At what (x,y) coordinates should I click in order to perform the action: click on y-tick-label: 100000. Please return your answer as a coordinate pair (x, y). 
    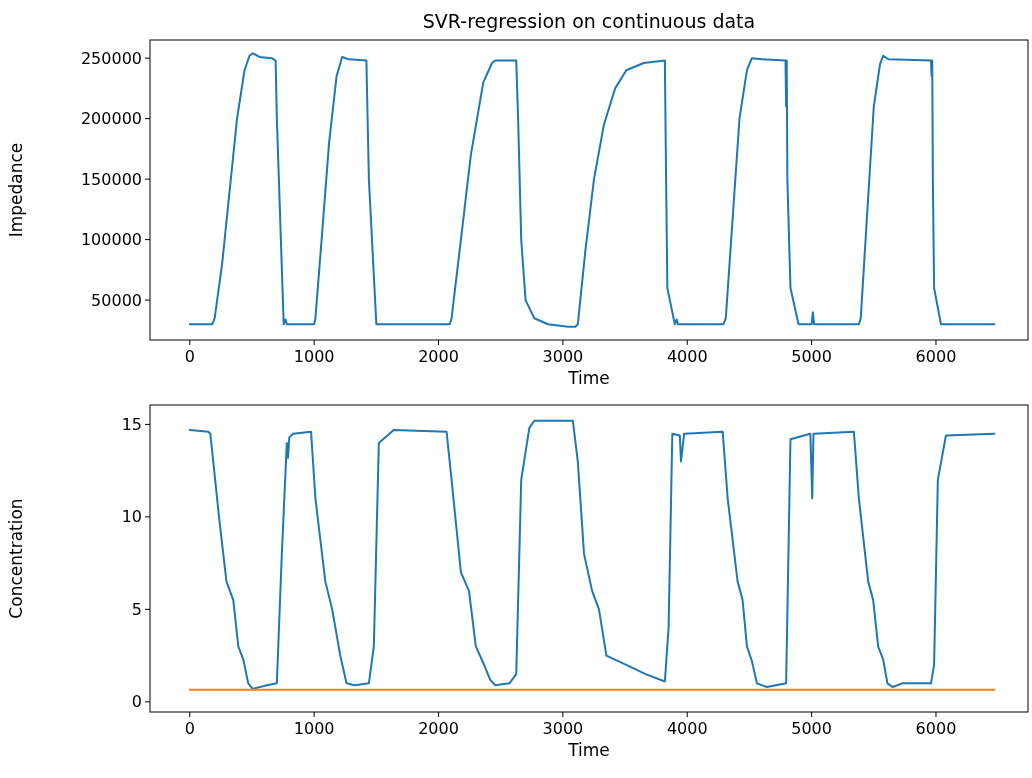
    Looking at the image, I should click on (111, 240).